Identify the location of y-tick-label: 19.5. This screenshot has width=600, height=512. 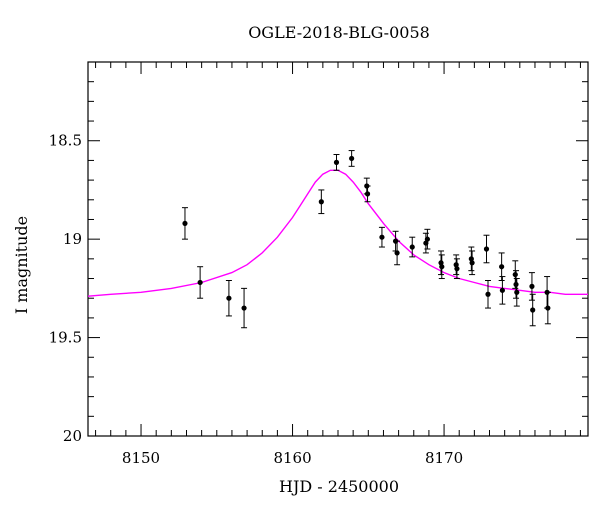
(65, 338).